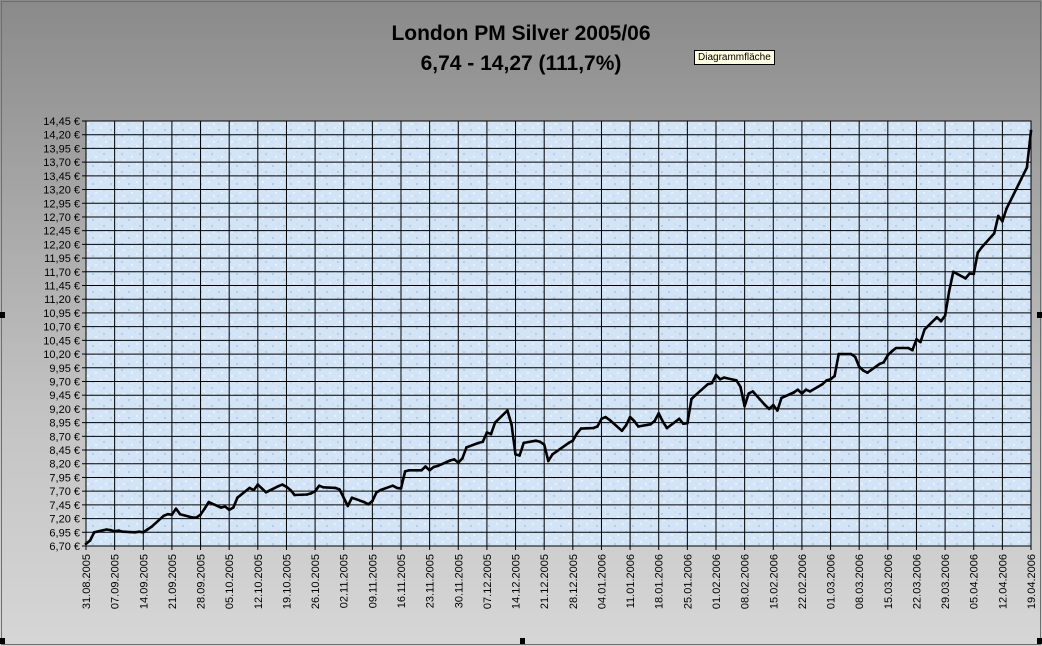 The image size is (1042, 646). Describe the element at coordinates (62, 287) in the screenshot. I see `y-tick-label: 11,45 €` at that location.